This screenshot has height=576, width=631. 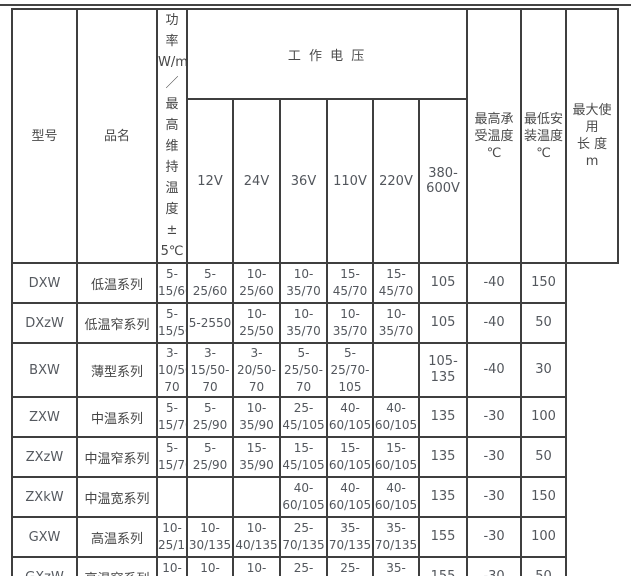 What do you see at coordinates (303, 370) in the screenshot?
I see `voltage-value-cell: 5- 25/50- 70` at bounding box center [303, 370].